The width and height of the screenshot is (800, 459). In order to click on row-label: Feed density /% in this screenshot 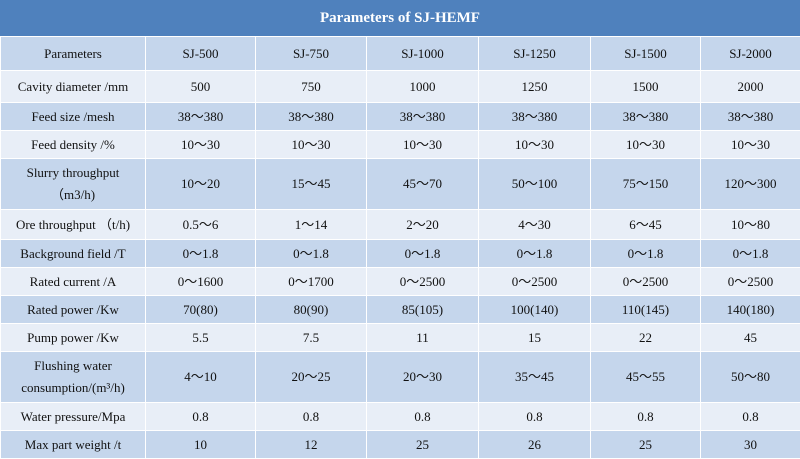, I will do `click(73, 145)`.